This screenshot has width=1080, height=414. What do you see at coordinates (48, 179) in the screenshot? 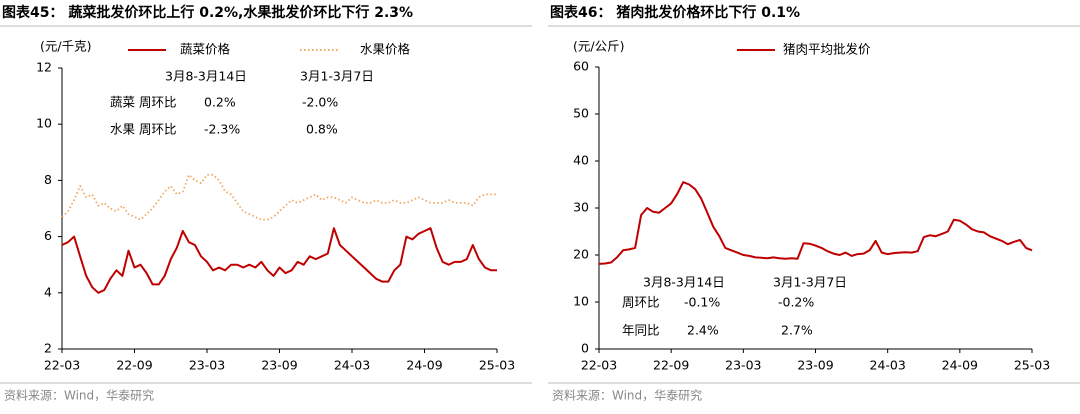
I see `y-tick-label: 8` at bounding box center [48, 179].